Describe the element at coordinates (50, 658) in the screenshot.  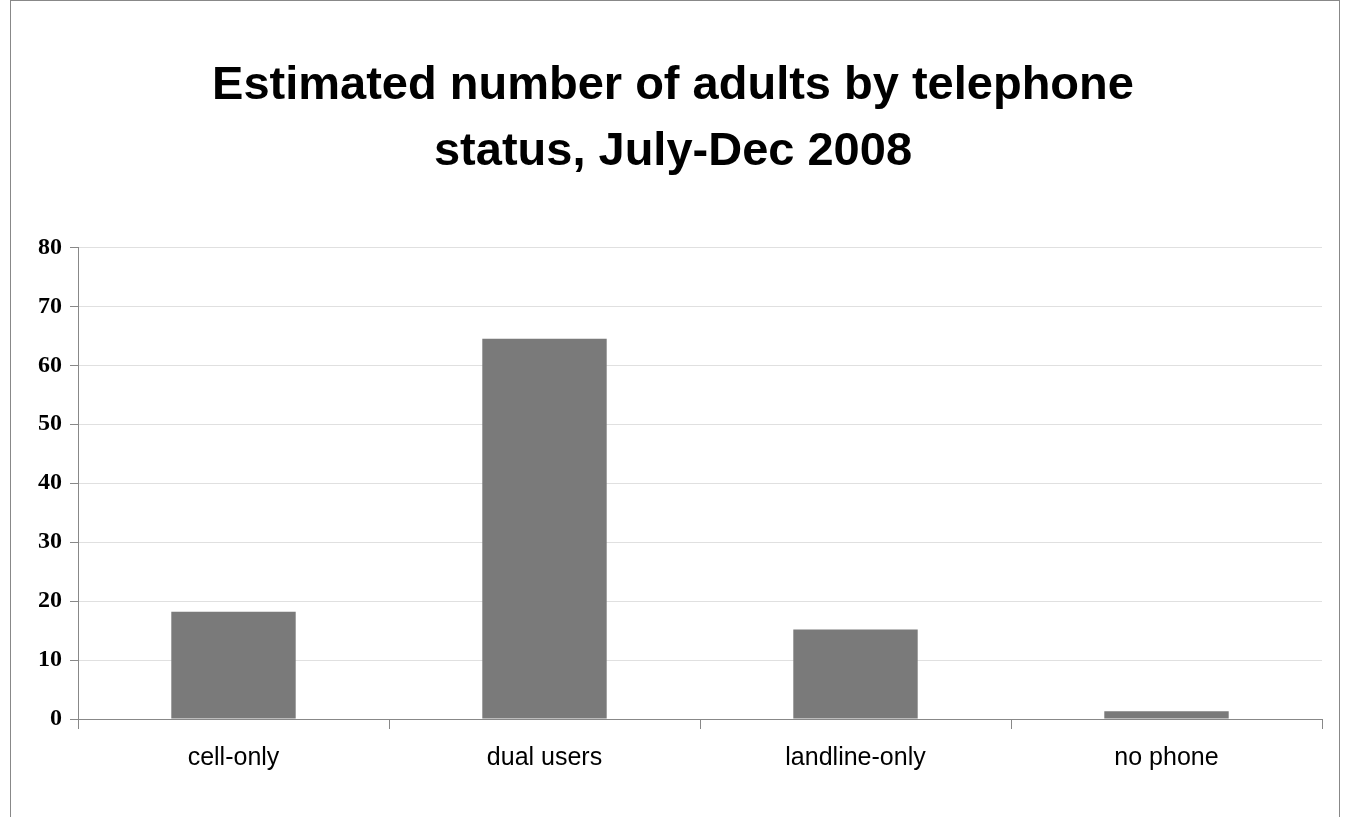
I see `y-tick-label: 10` at that location.